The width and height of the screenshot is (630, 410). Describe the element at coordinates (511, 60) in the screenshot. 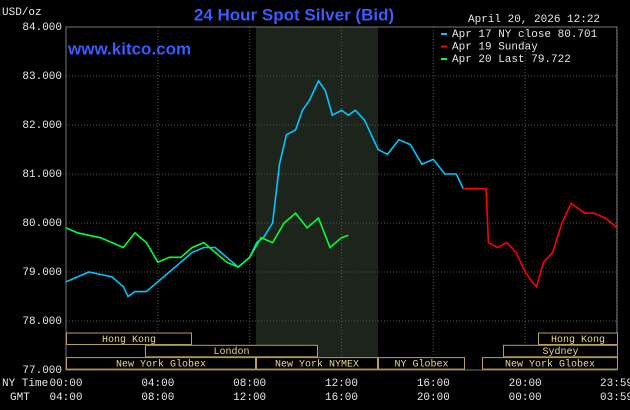

I see `legend-label: Apr 20 Last 79.722` at that location.